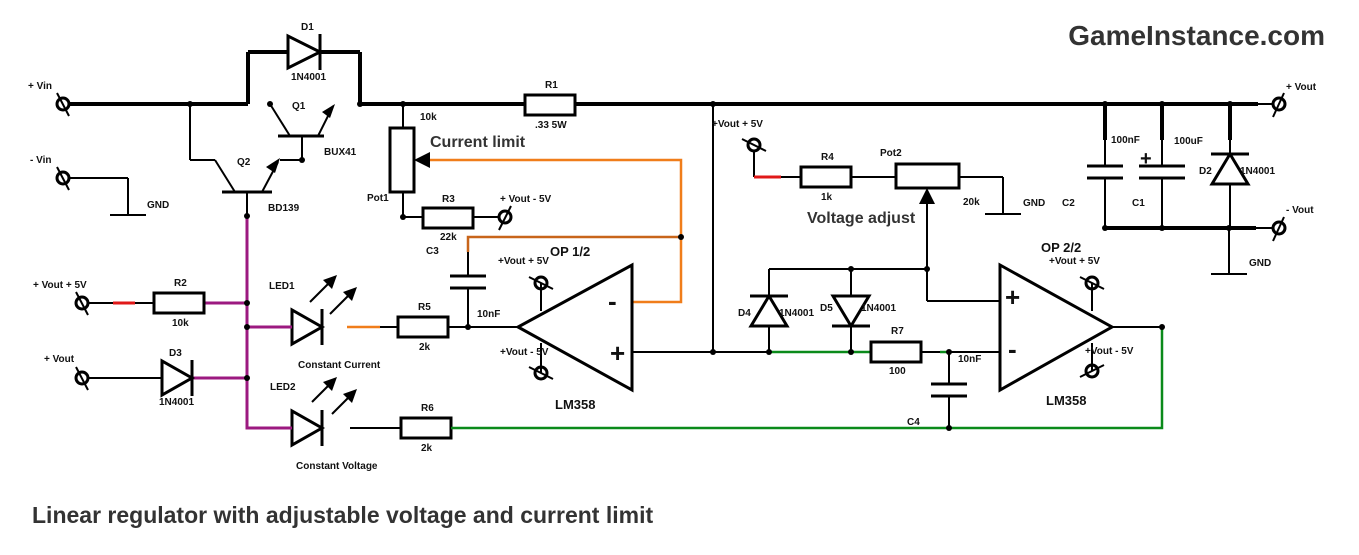 The width and height of the screenshot is (1359, 555). Describe the element at coordinates (1188, 141) in the screenshot. I see `c1-value: 100uF` at that location.